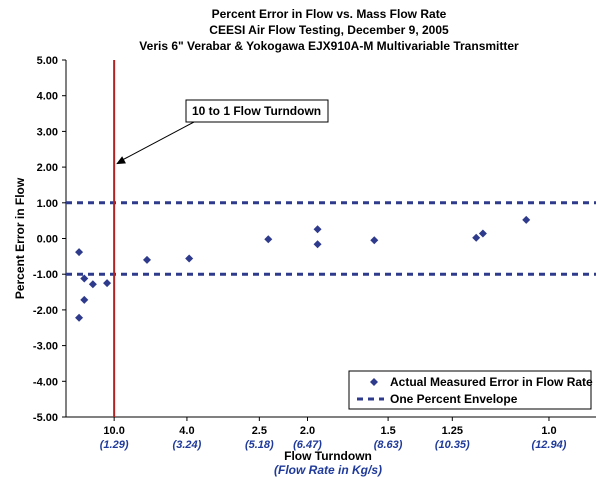  Describe the element at coordinates (374, 382) in the screenshot. I see `legend-diamond-marker` at that location.